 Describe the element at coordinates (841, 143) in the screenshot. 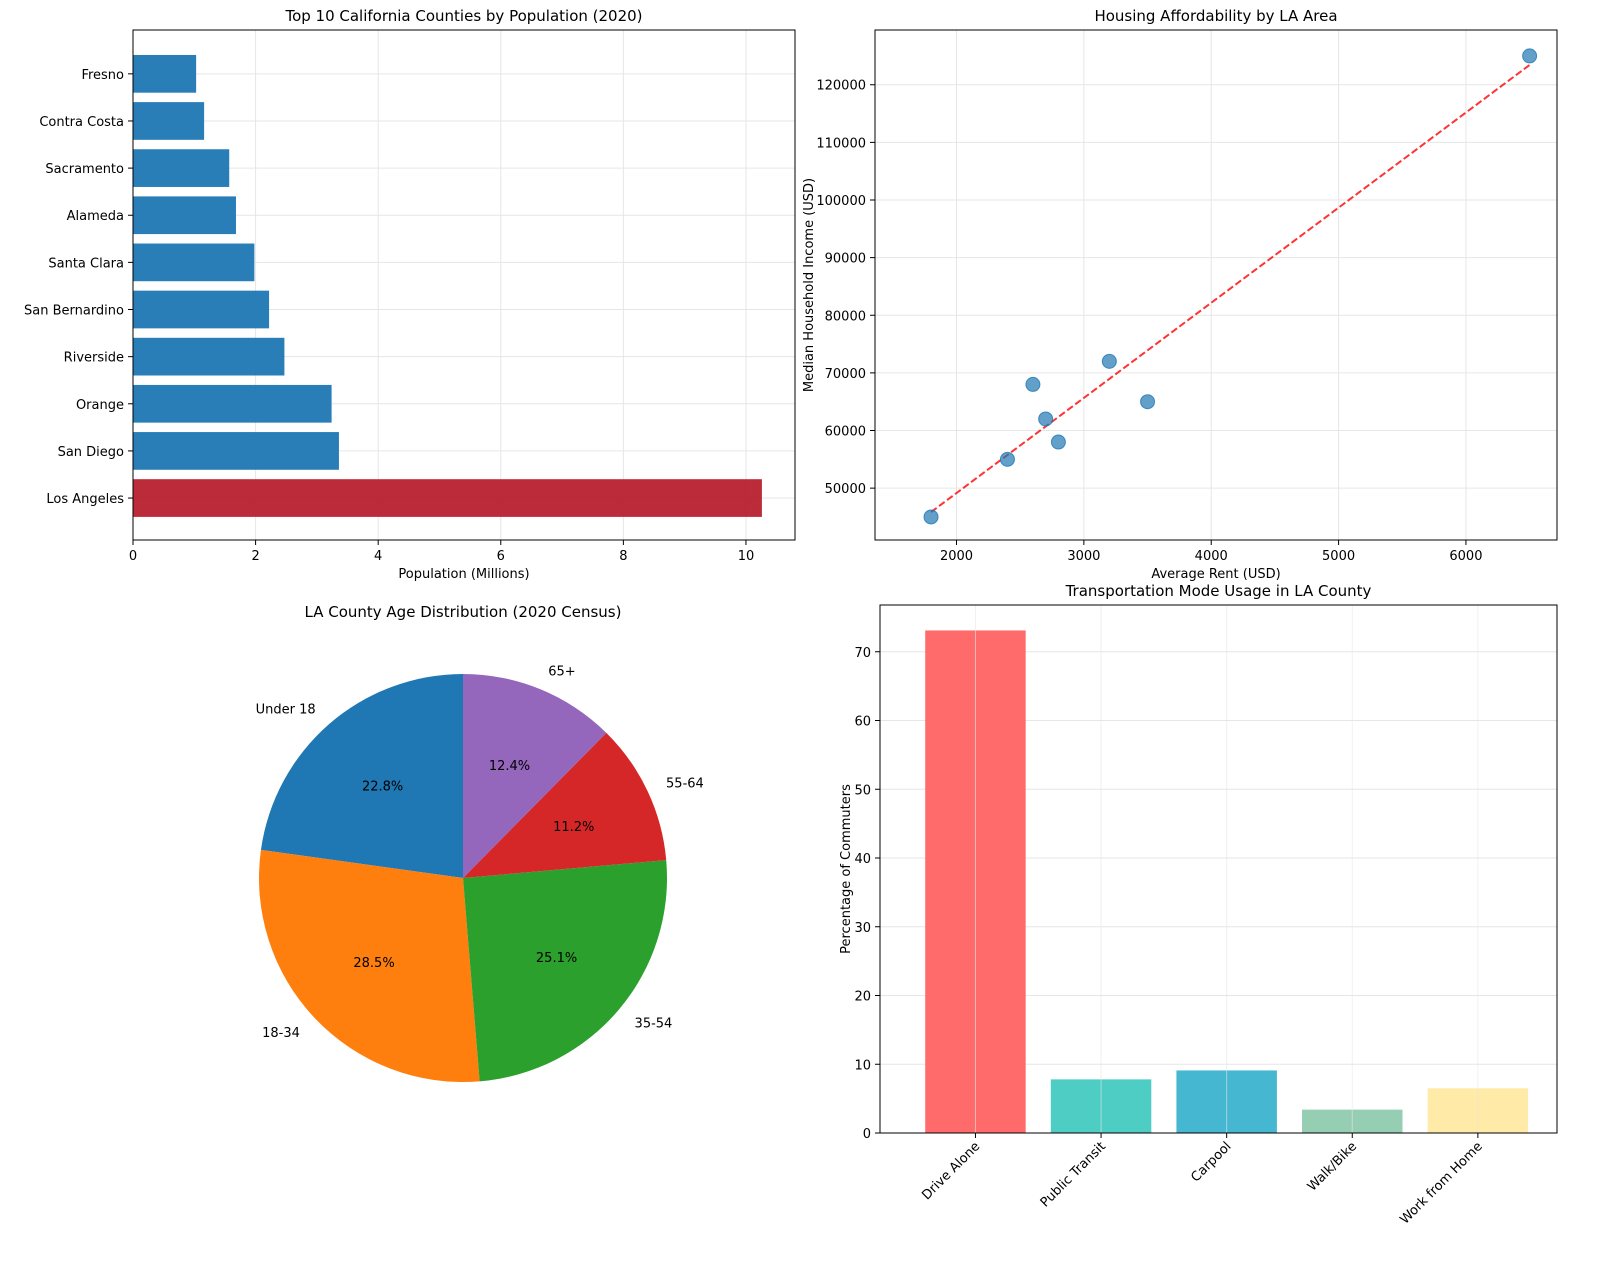

I see `y-tick-label: 110000` at that location.